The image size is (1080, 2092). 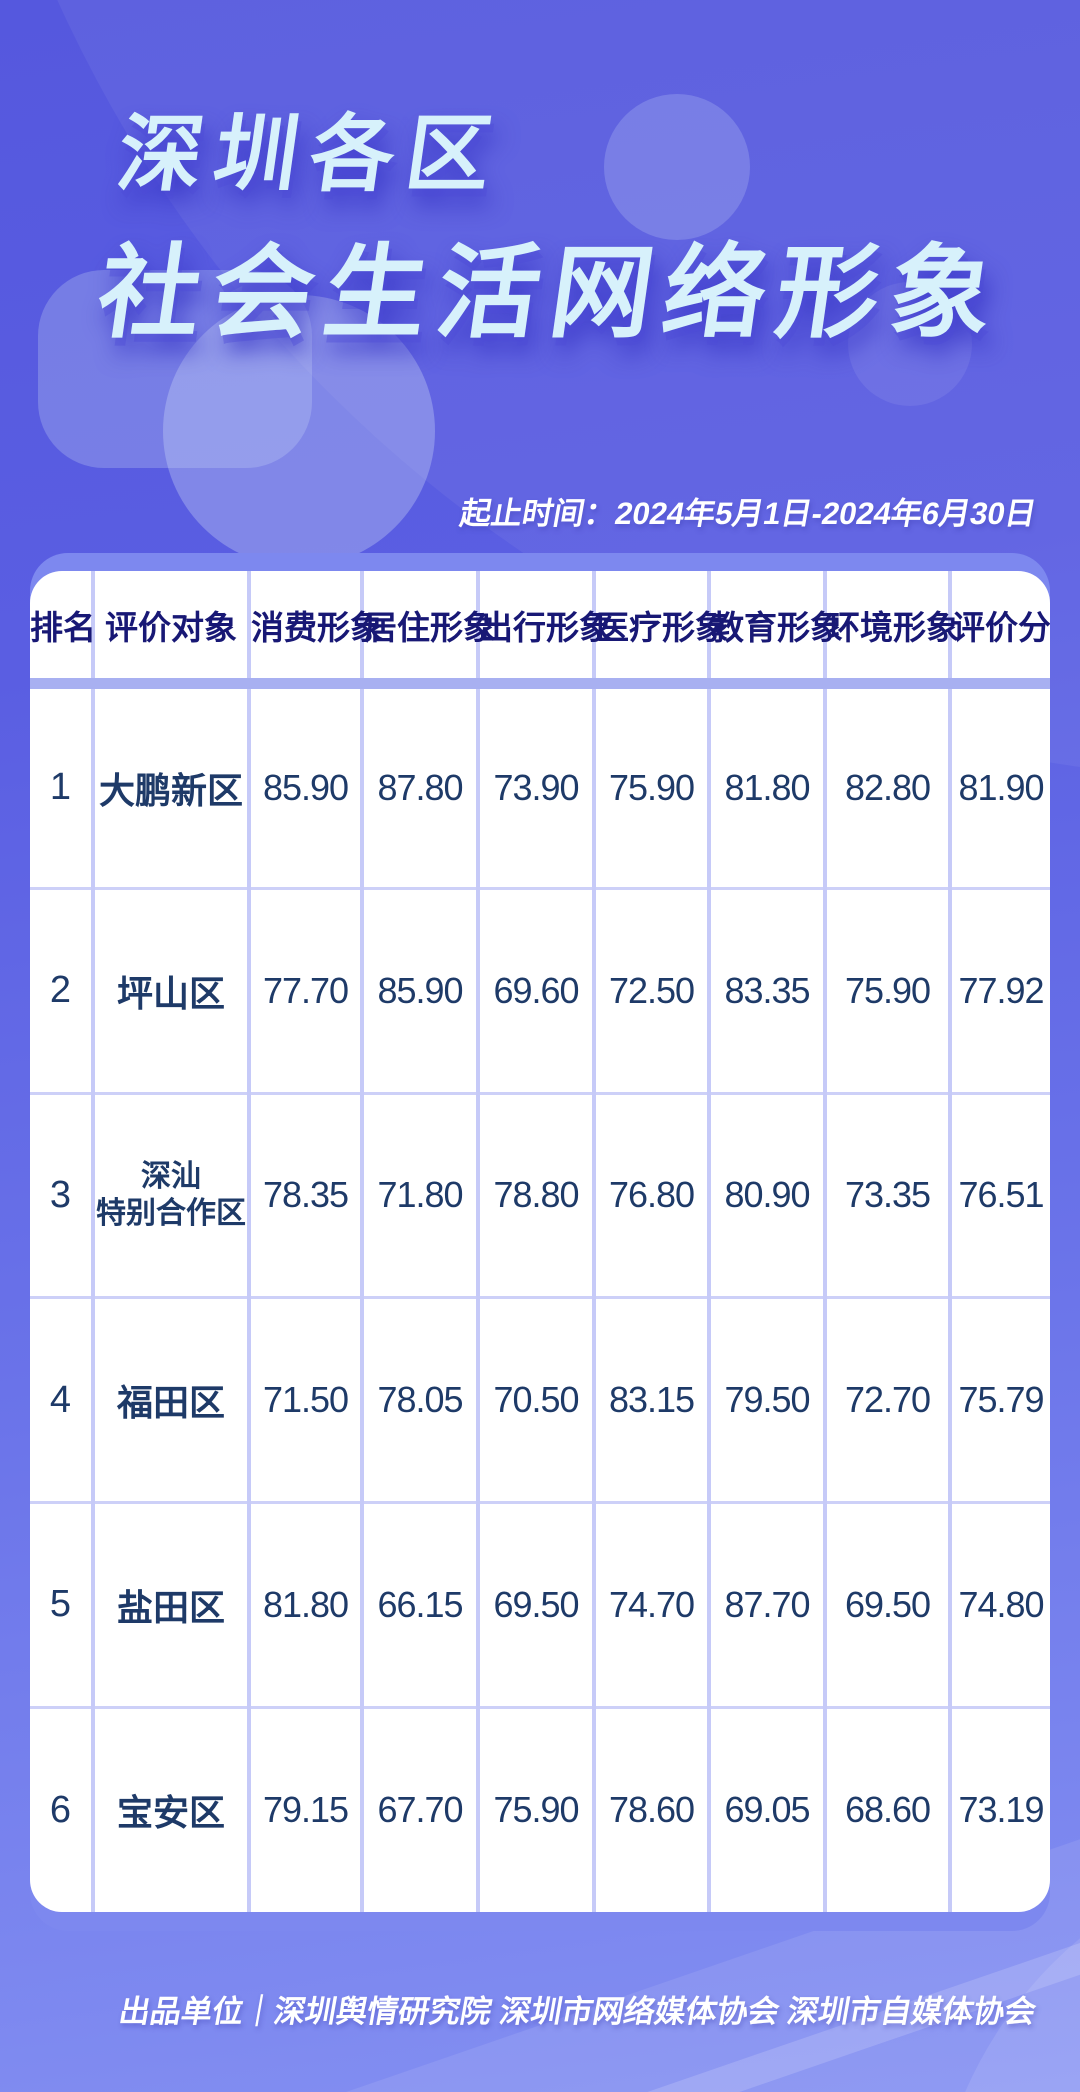 I want to click on rank-cell: 5, so click(x=61, y=1604).